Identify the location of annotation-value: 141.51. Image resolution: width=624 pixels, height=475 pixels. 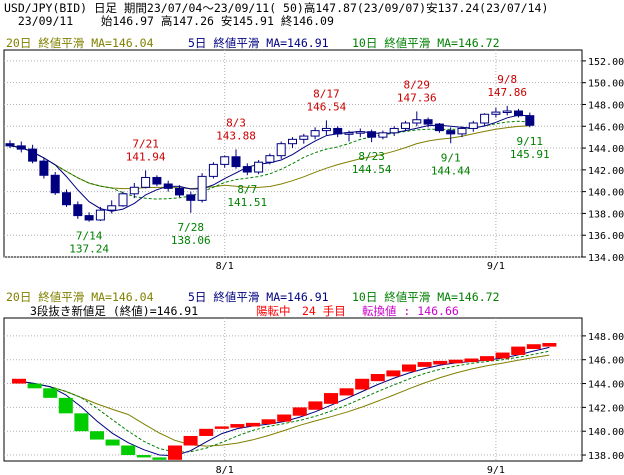
(247, 202).